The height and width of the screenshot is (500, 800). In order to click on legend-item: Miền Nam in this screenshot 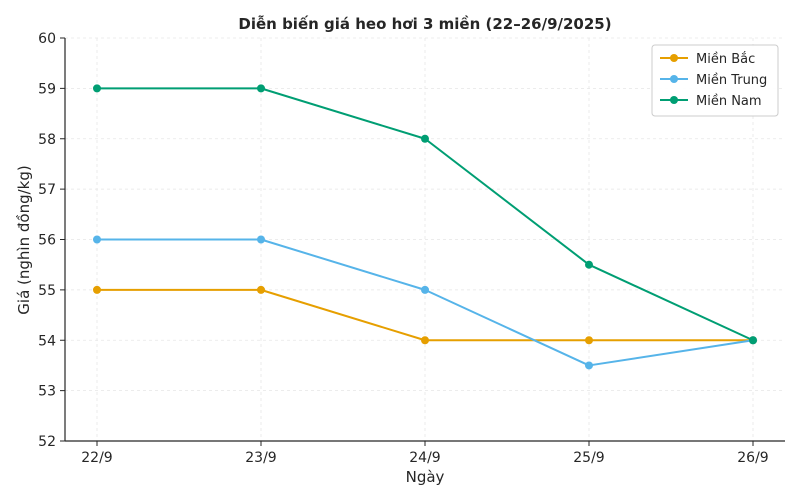, I will do `click(711, 101)`.